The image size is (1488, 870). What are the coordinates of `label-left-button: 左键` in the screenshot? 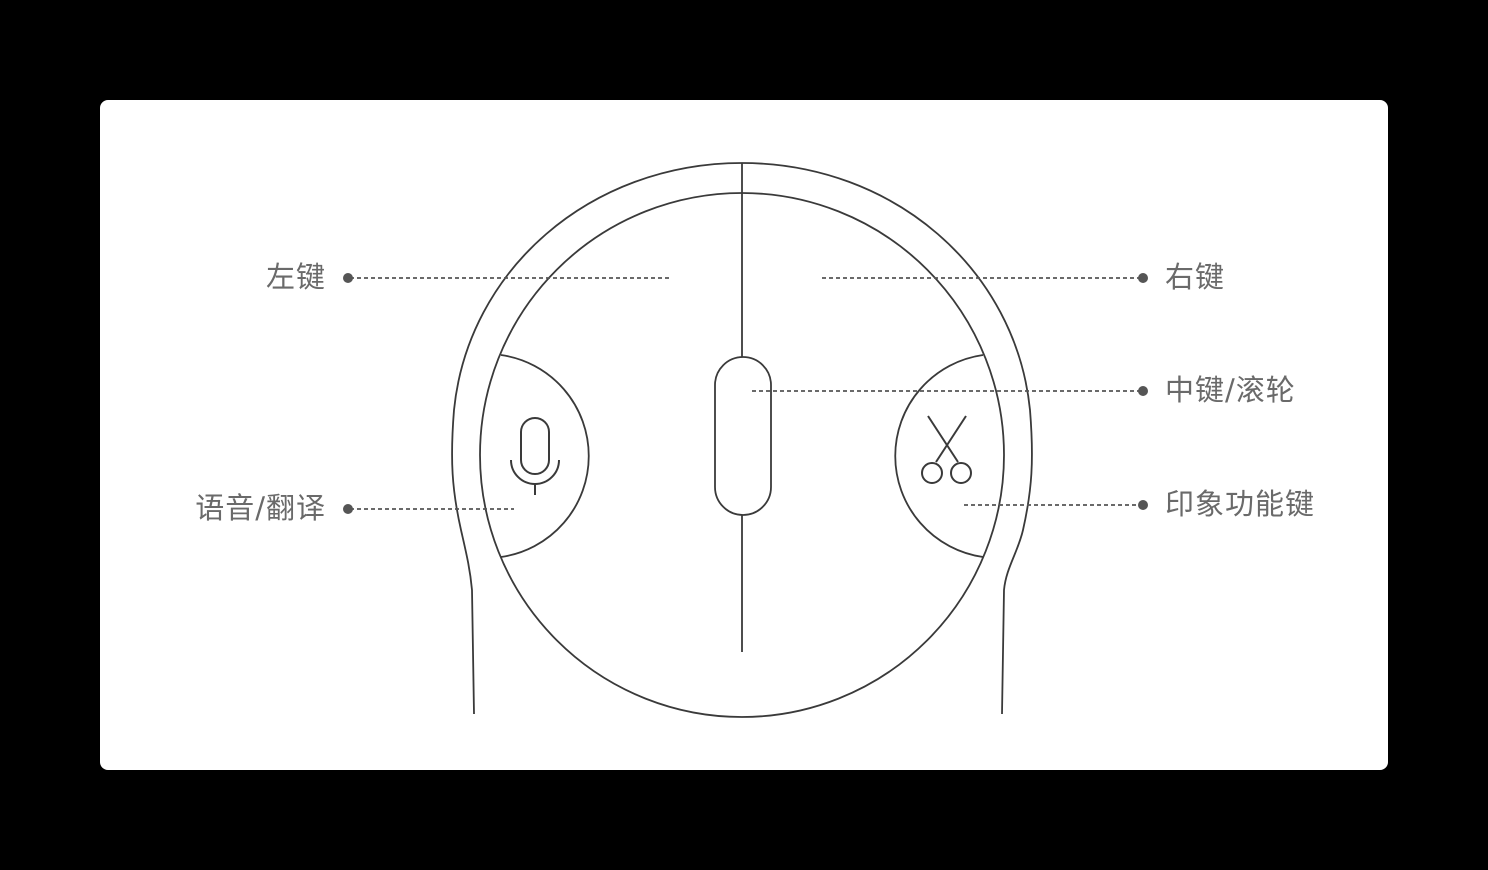 It's located at (295, 277).